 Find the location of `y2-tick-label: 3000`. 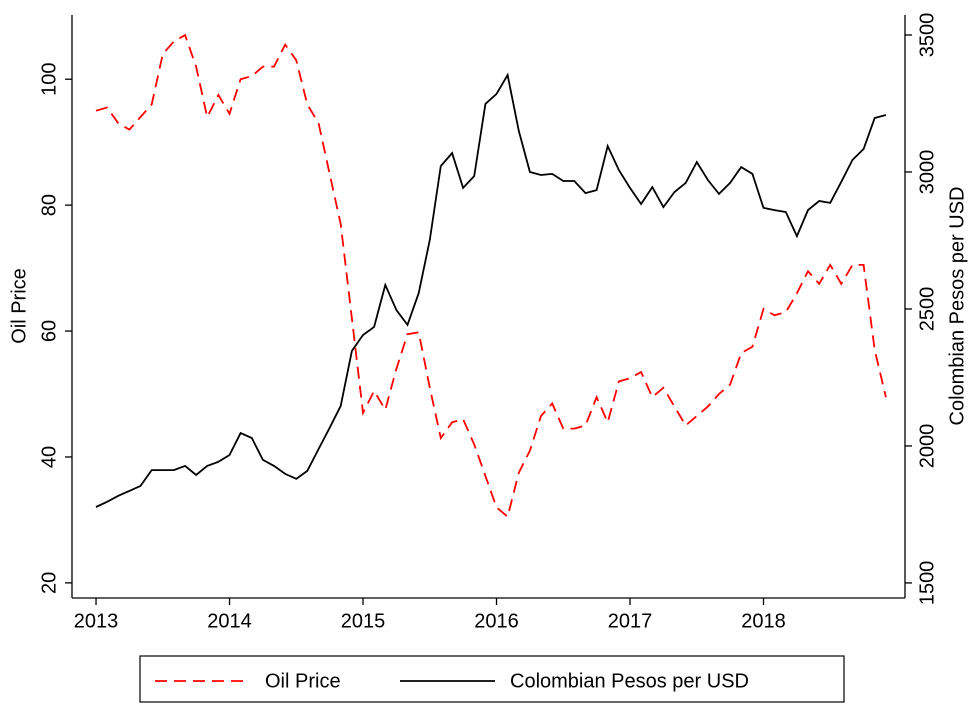

y2-tick-label: 3000 is located at coordinates (927, 172).